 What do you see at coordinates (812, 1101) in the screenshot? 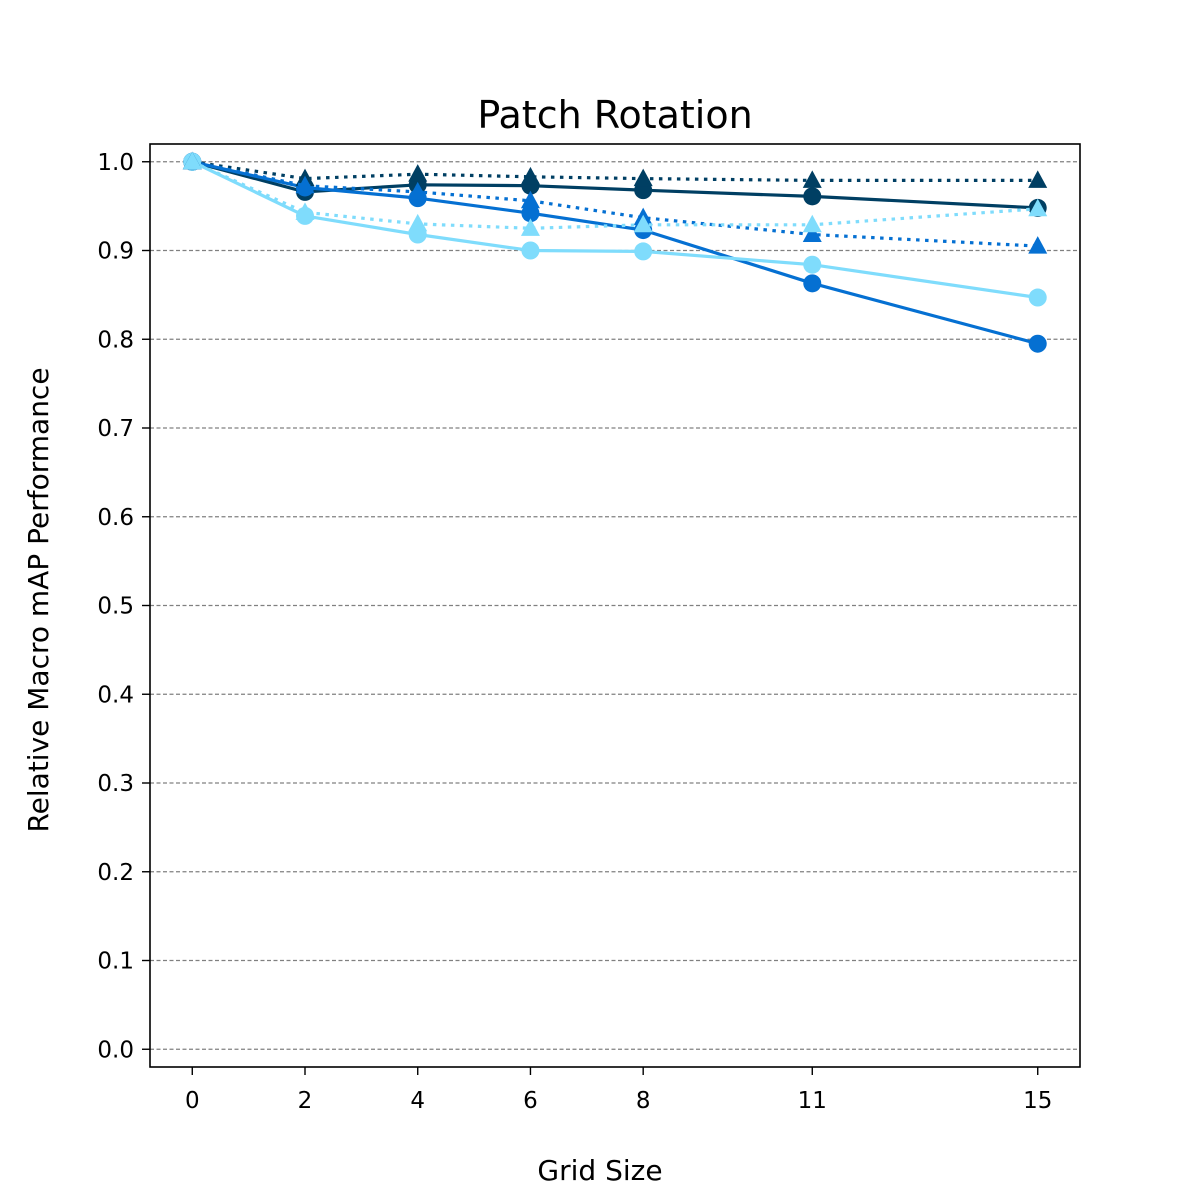
I see `x-tick-label: 11` at bounding box center [812, 1101].